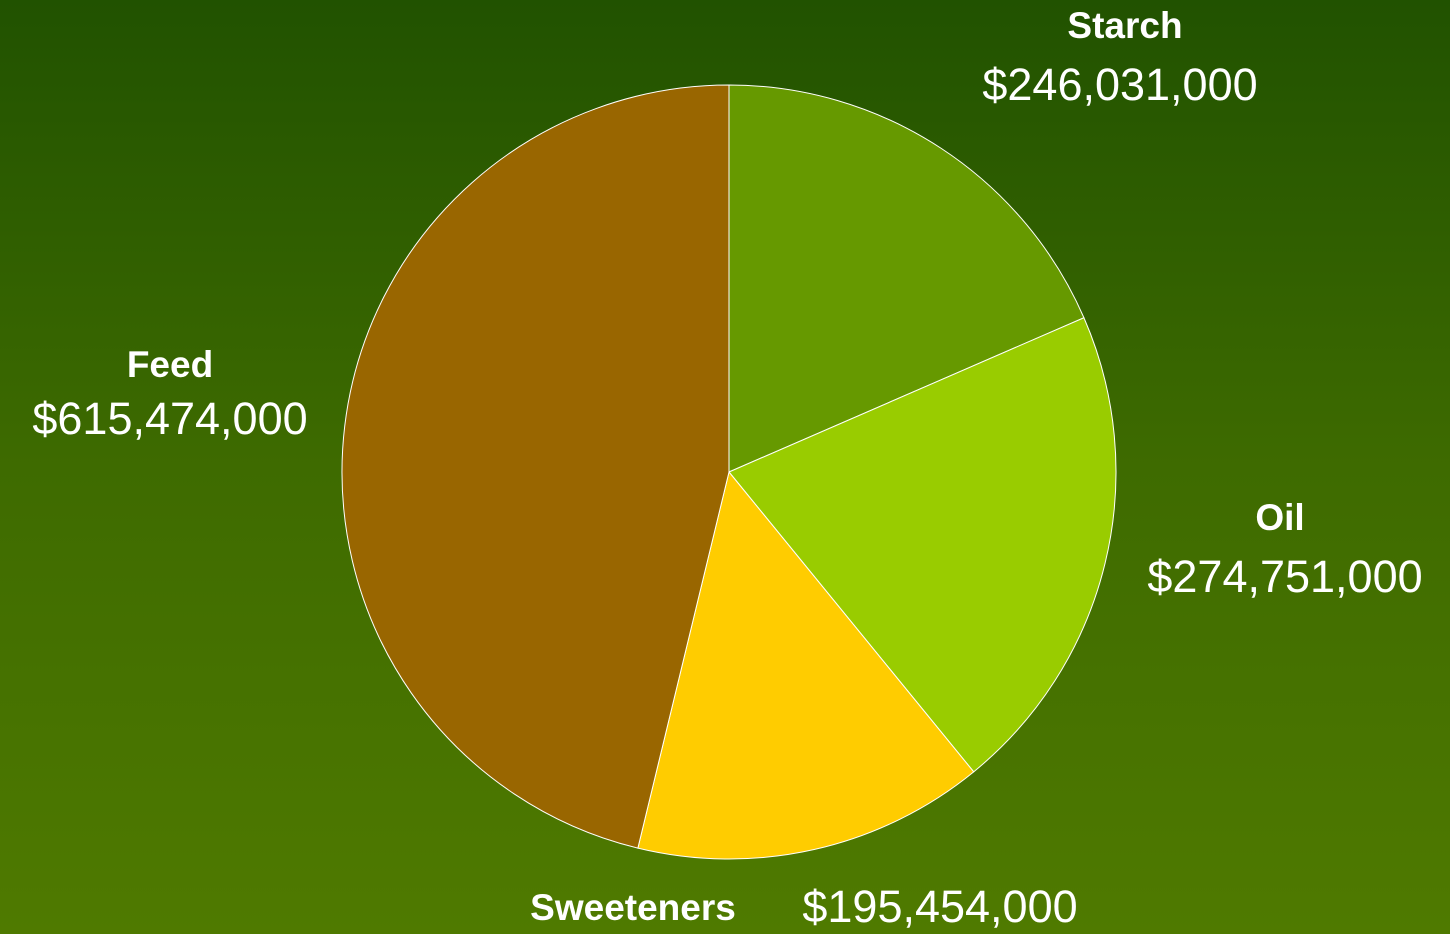 The width and height of the screenshot is (1450, 934). I want to click on slice-label: Starch, so click(1124, 25).